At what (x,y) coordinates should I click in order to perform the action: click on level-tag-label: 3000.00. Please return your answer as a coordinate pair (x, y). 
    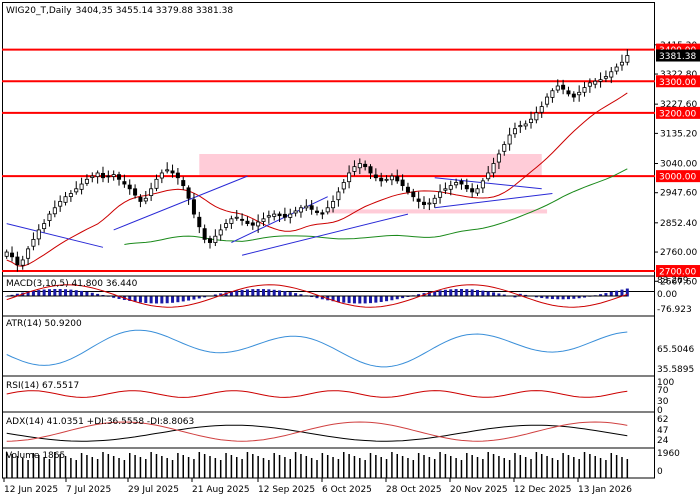
    Looking at the image, I should click on (677, 178).